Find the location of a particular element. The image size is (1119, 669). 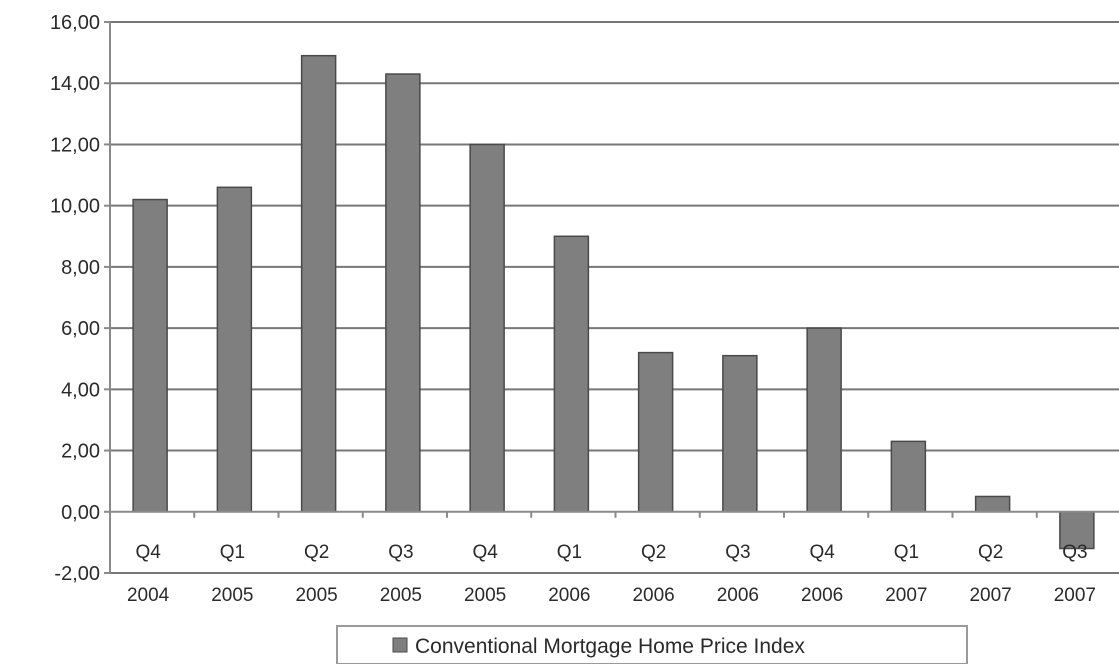

y-tick-label: 14,00 is located at coordinates (75, 84).